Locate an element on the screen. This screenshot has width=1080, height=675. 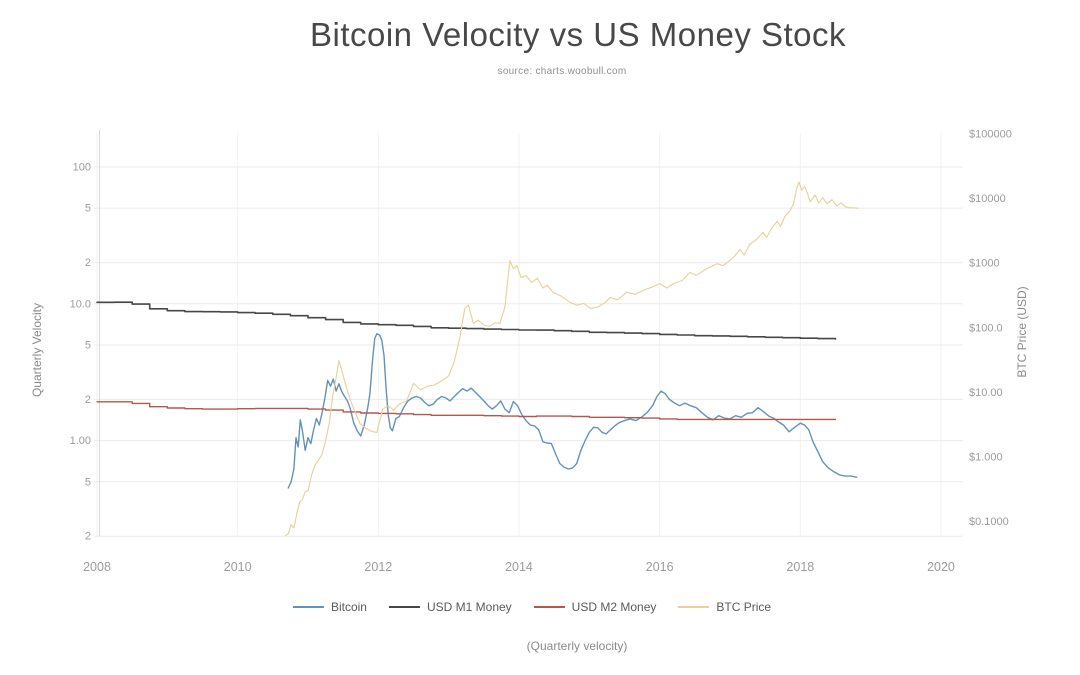
svg-text: 2012 is located at coordinates (378, 567).